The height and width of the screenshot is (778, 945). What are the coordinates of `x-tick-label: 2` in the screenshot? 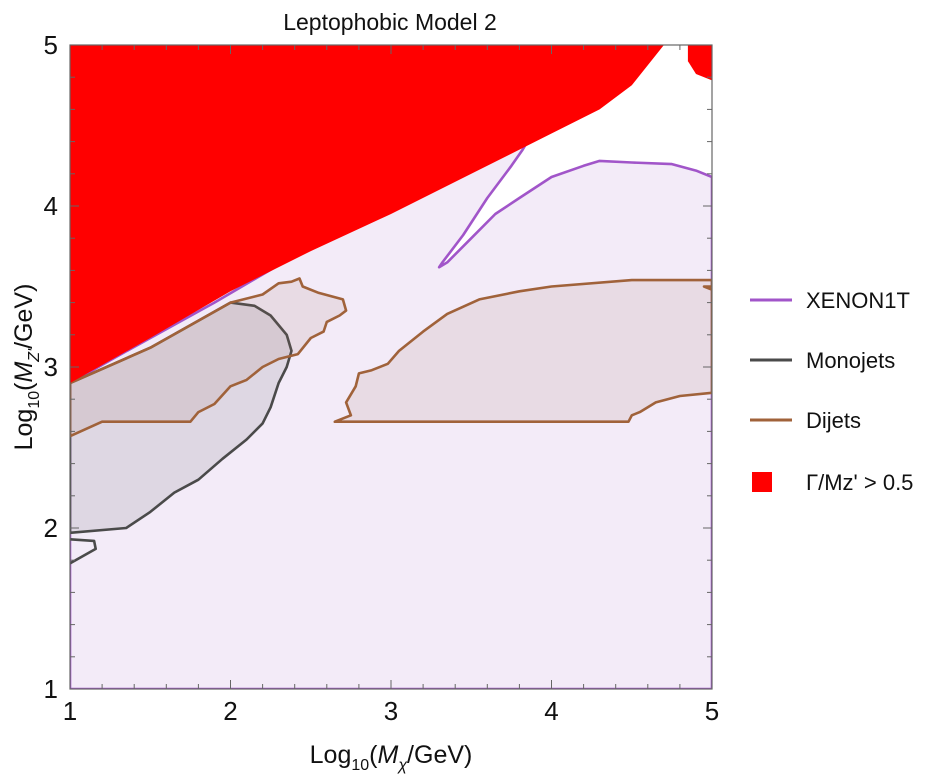 It's located at (230, 711).